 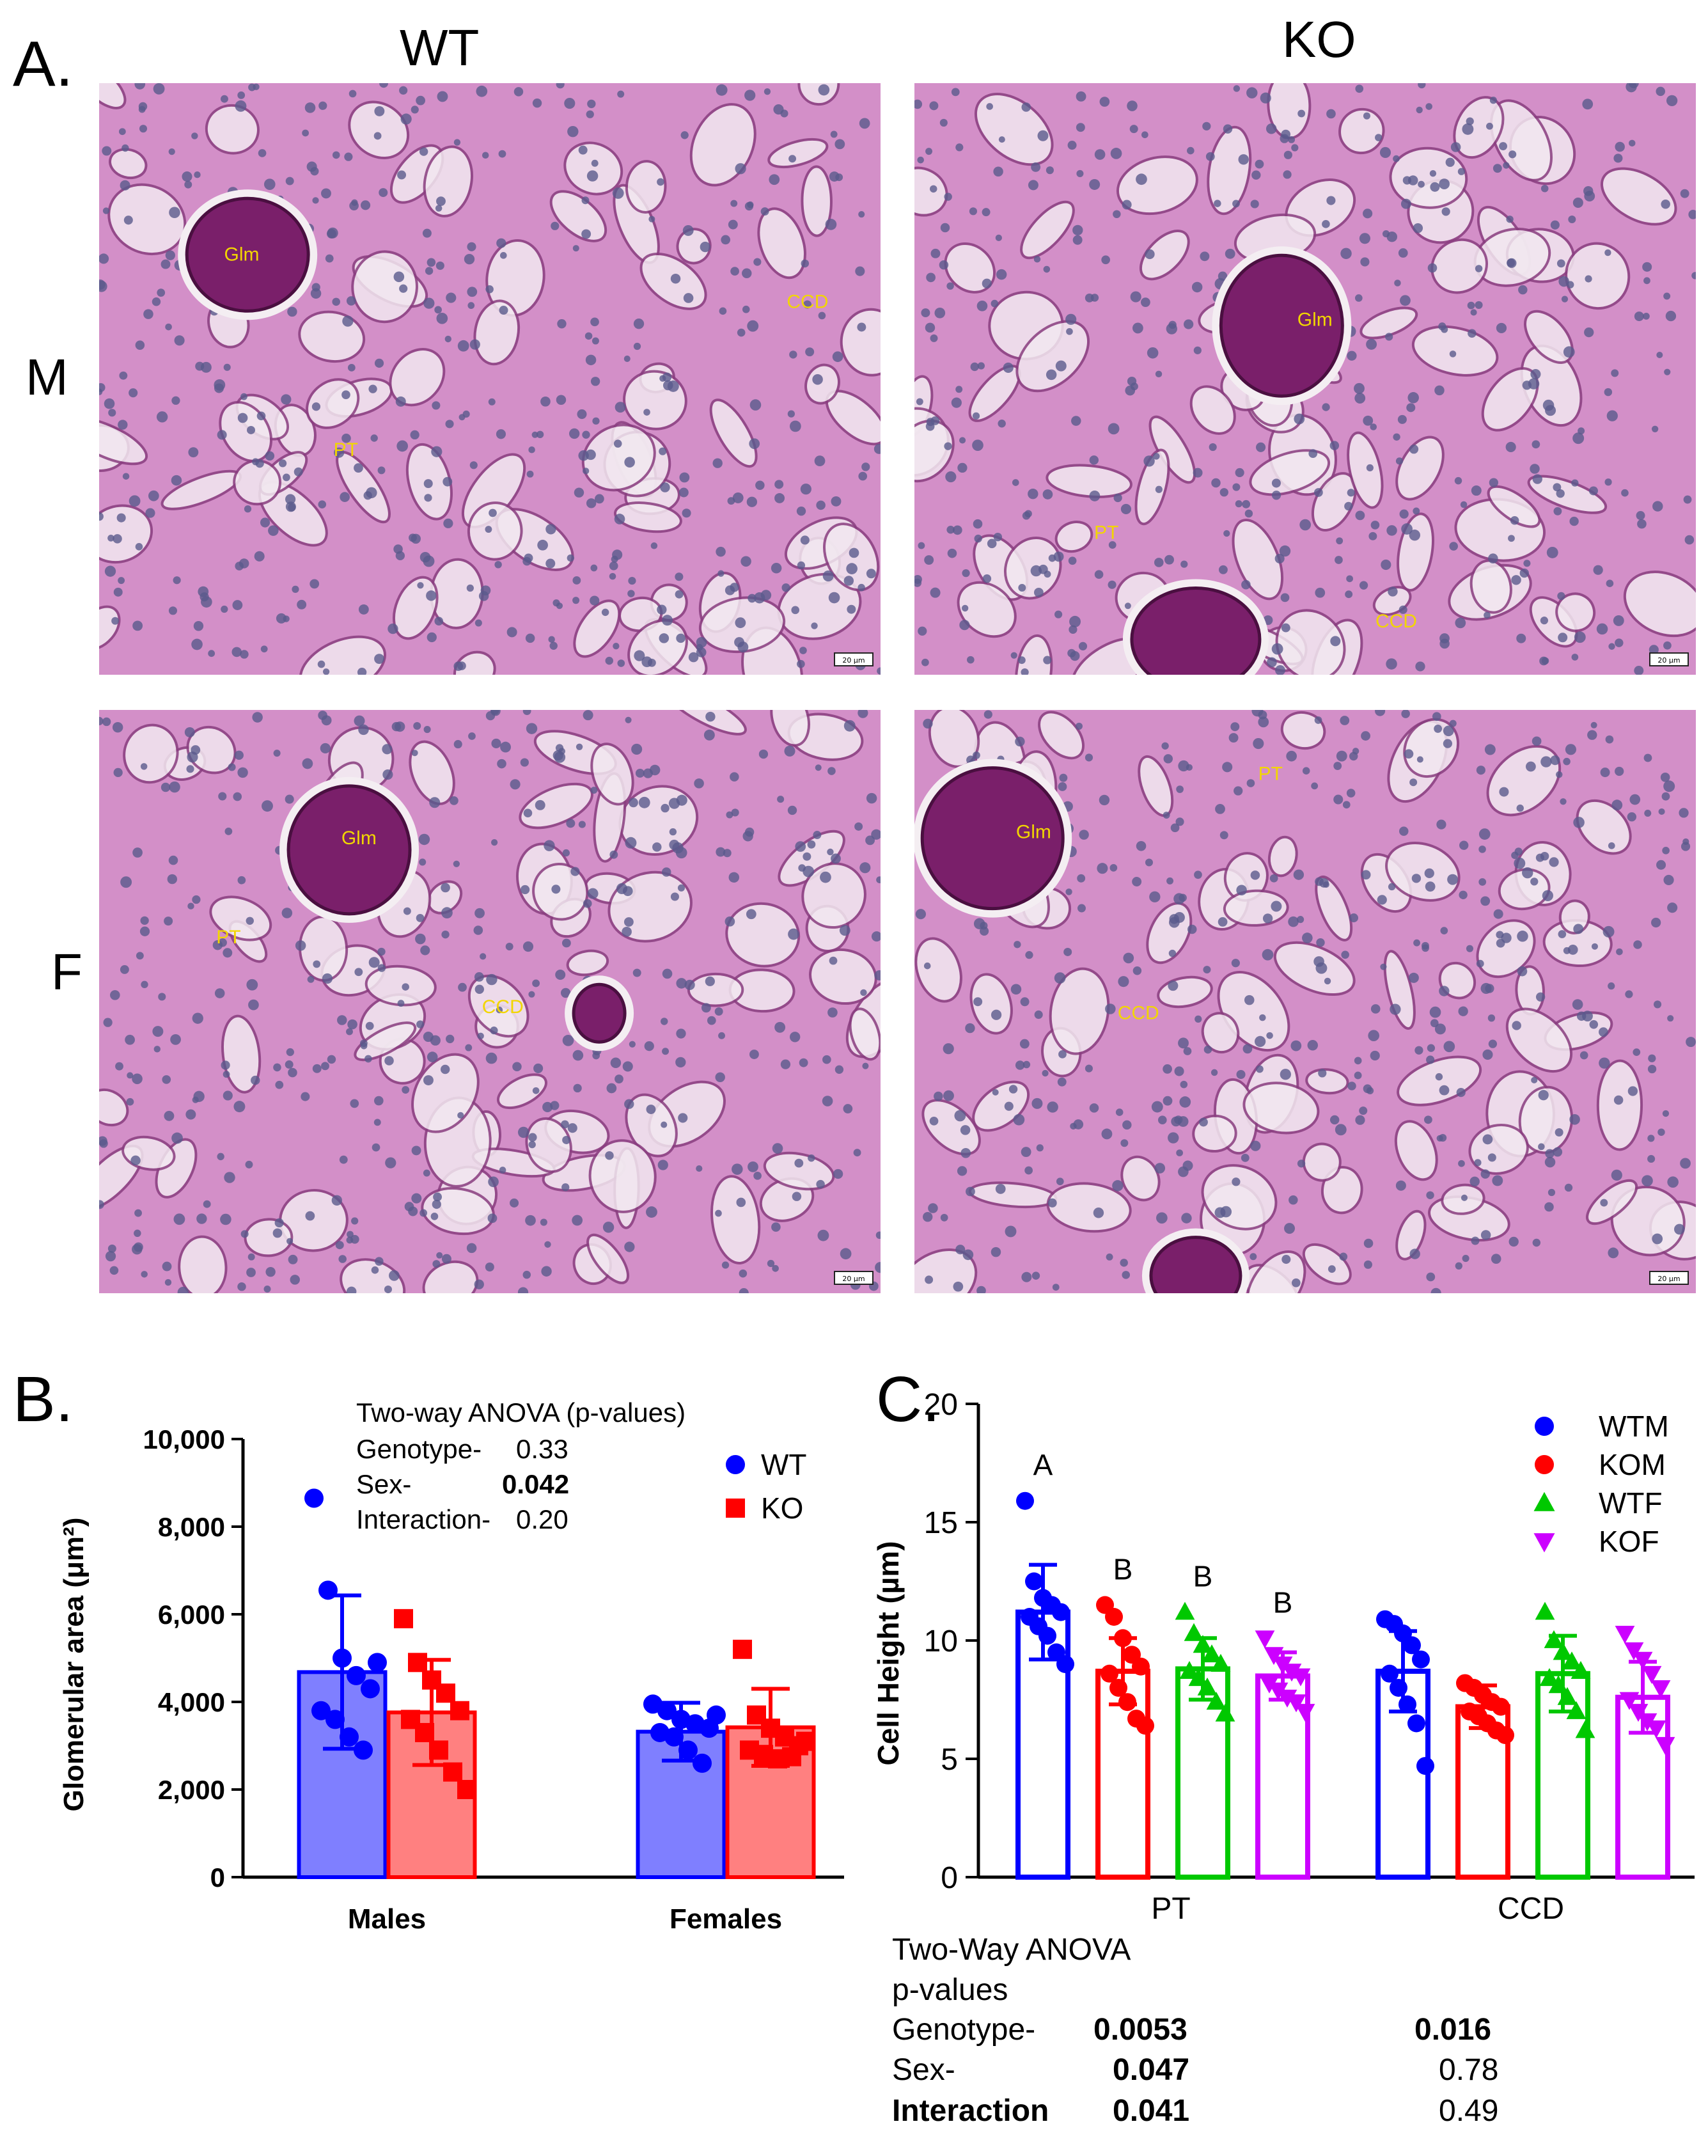 What do you see at coordinates (191, 1615) in the screenshot?
I see `y-tick-label: 6,000` at bounding box center [191, 1615].